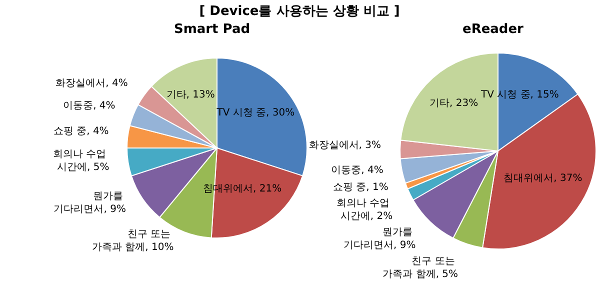 The image size is (599, 305). I want to click on slice-label: 기타, 13%, so click(190, 94).